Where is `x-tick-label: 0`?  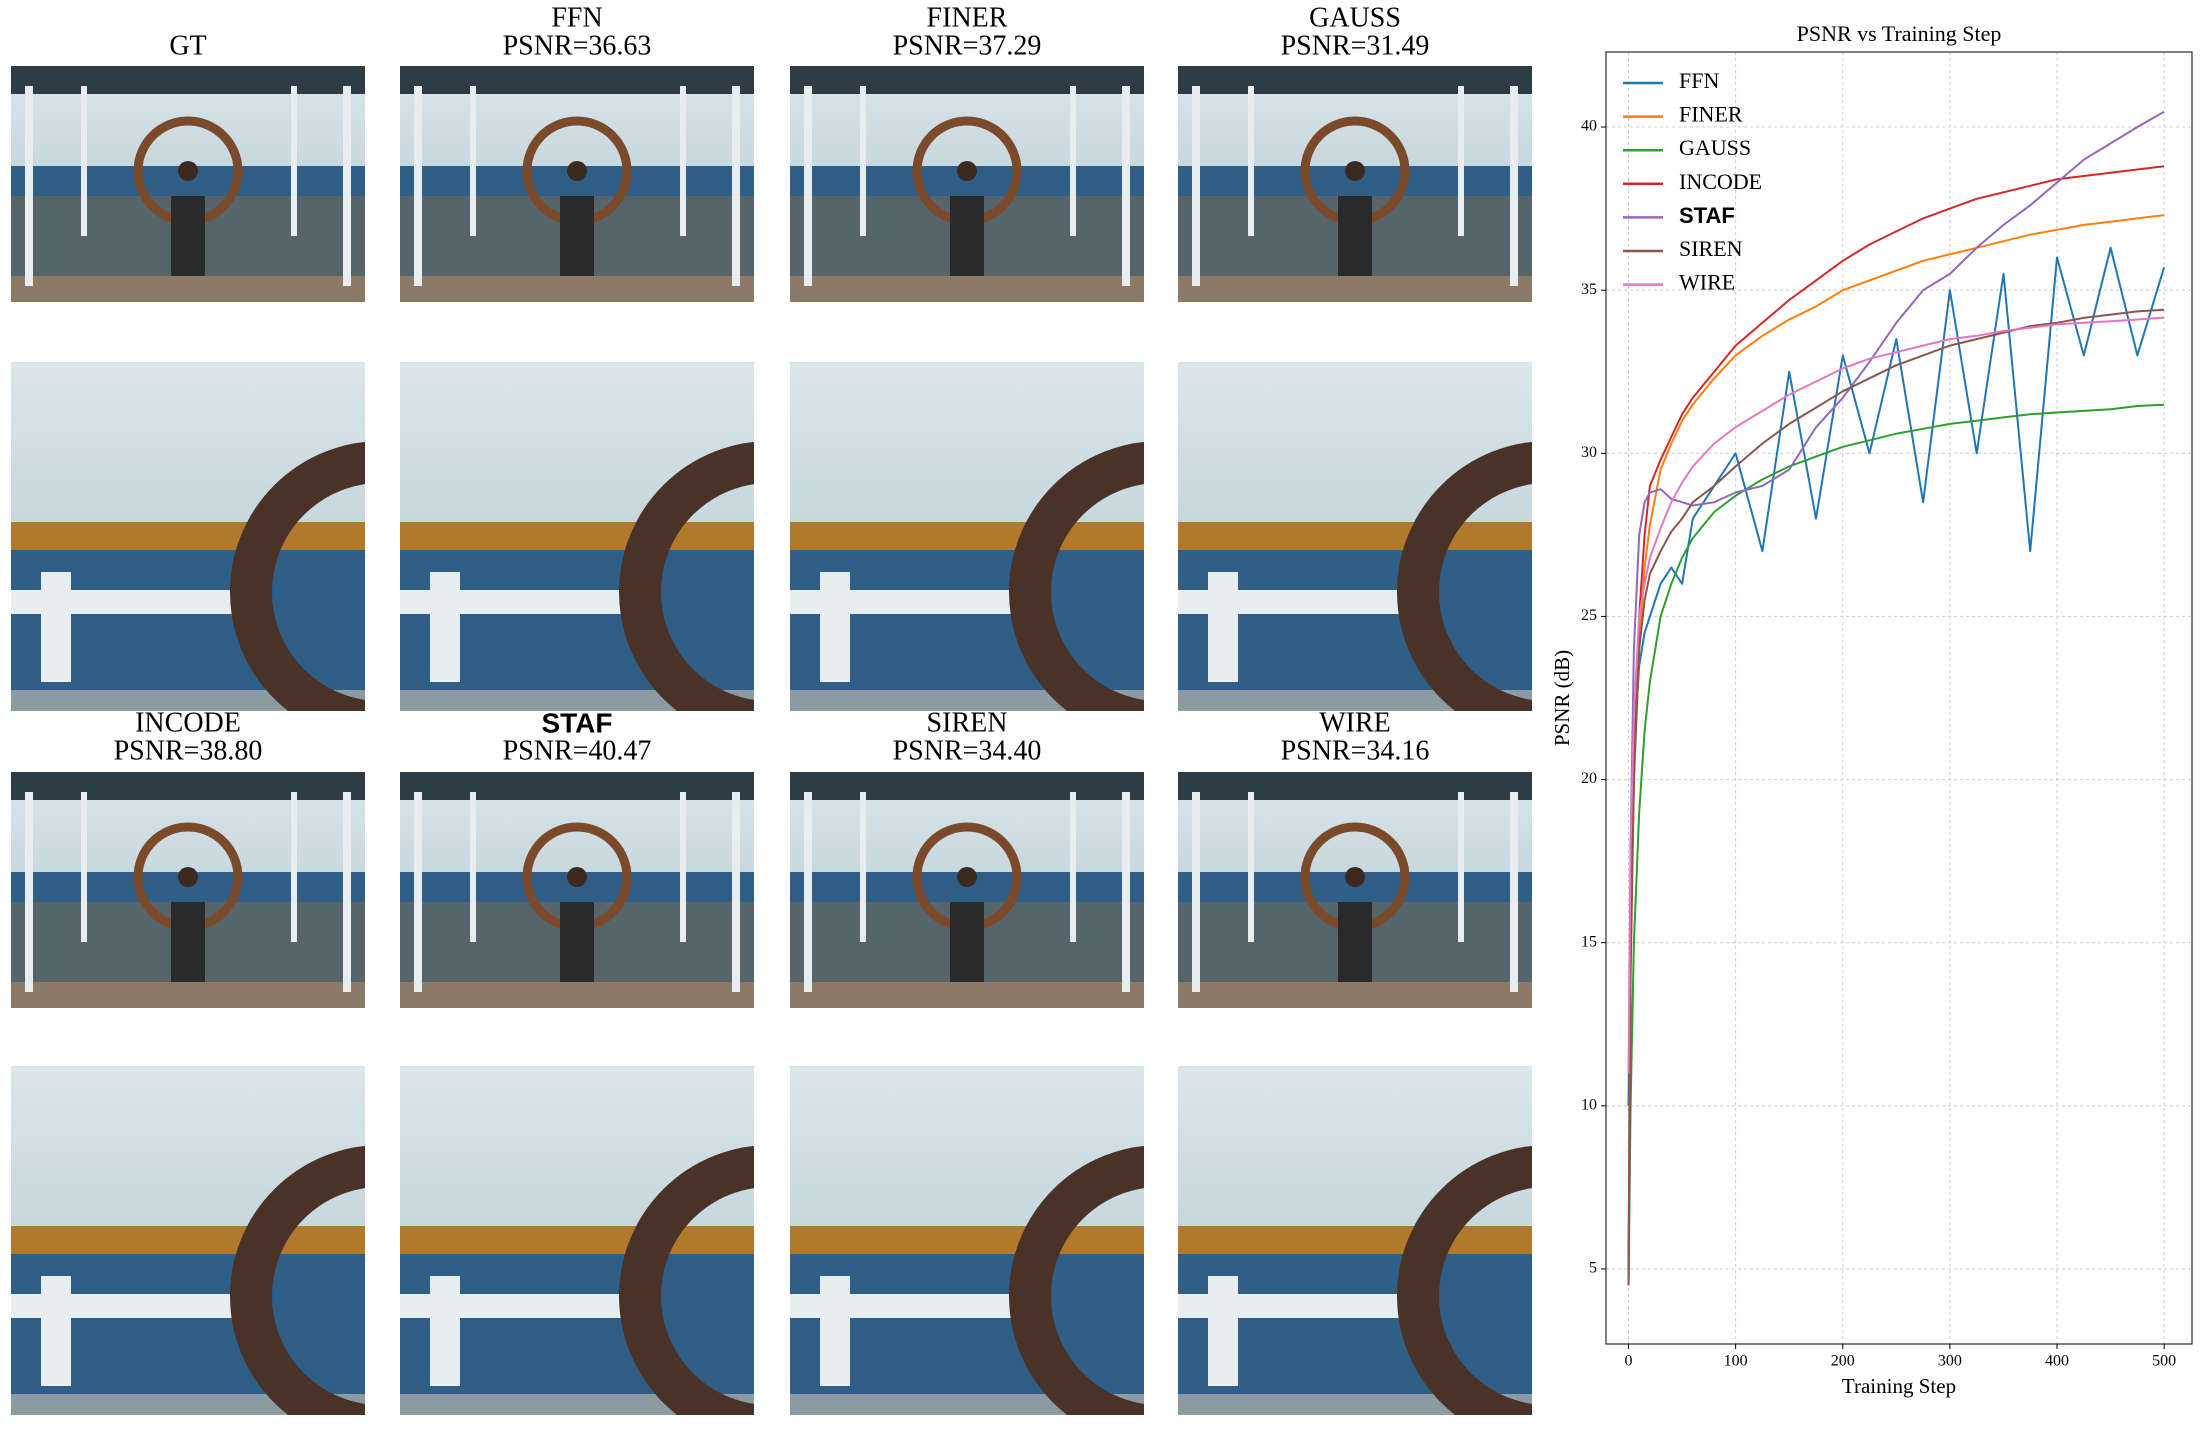
x-tick-label: 0 is located at coordinates (1628, 1361).